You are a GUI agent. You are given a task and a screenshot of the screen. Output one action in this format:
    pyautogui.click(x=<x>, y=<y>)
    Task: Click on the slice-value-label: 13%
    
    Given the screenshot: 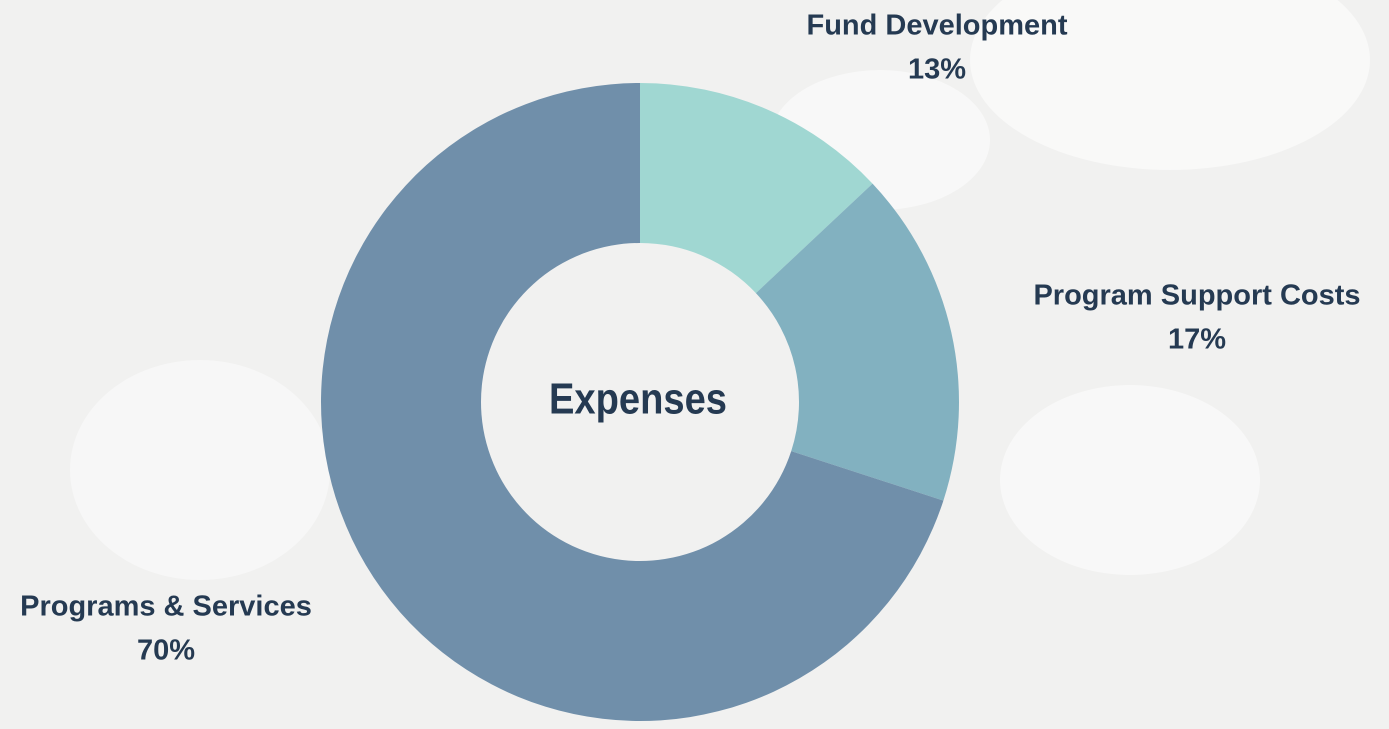 What is the action you would take?
    pyautogui.click(x=937, y=70)
    